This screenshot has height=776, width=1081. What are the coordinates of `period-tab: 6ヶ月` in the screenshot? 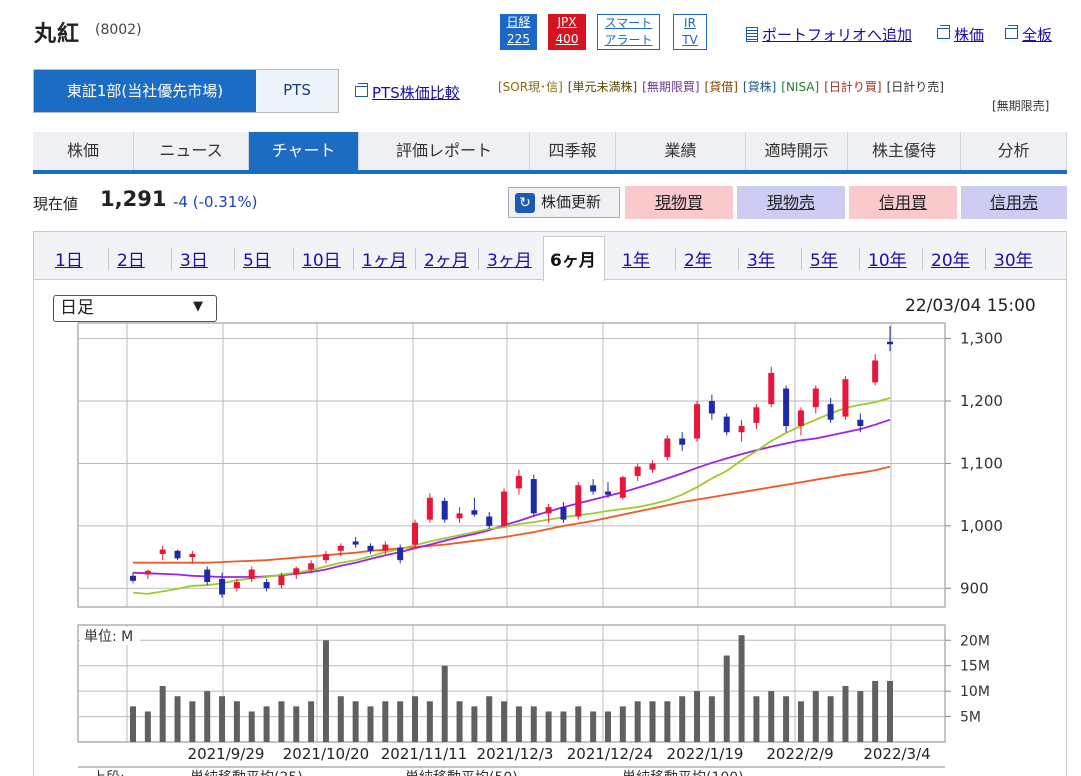 It's located at (573, 261).